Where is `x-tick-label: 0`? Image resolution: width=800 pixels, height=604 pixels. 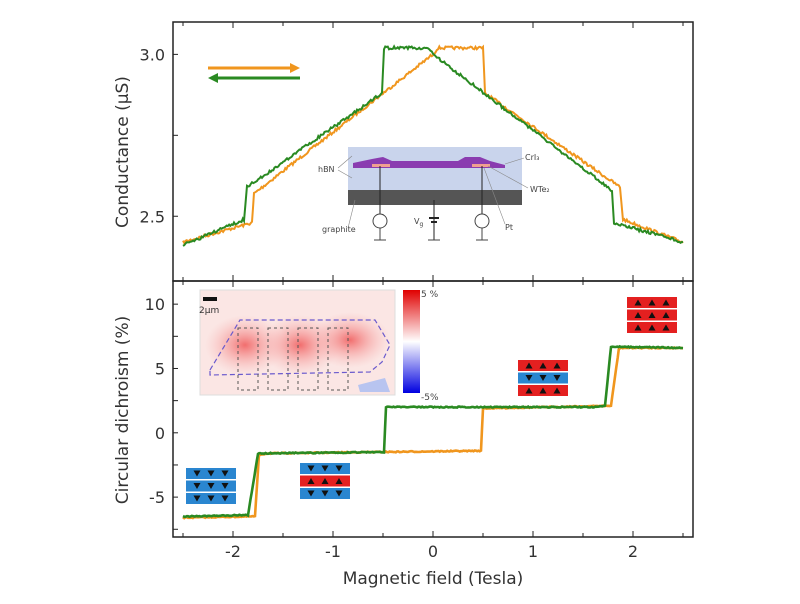
x-tick-label: 0 is located at coordinates (433, 551).